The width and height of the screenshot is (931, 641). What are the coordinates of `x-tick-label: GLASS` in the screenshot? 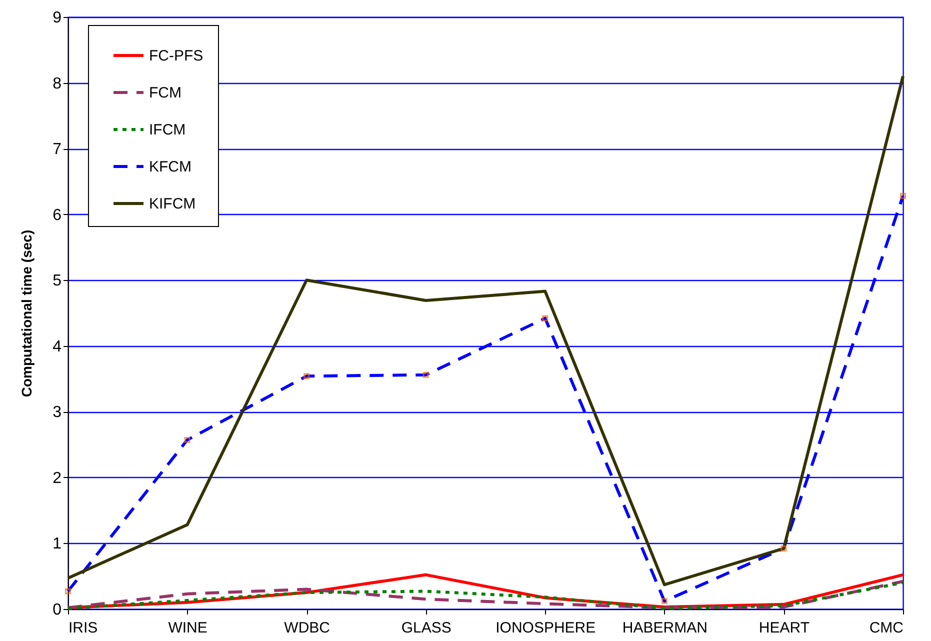 It's located at (426, 628).